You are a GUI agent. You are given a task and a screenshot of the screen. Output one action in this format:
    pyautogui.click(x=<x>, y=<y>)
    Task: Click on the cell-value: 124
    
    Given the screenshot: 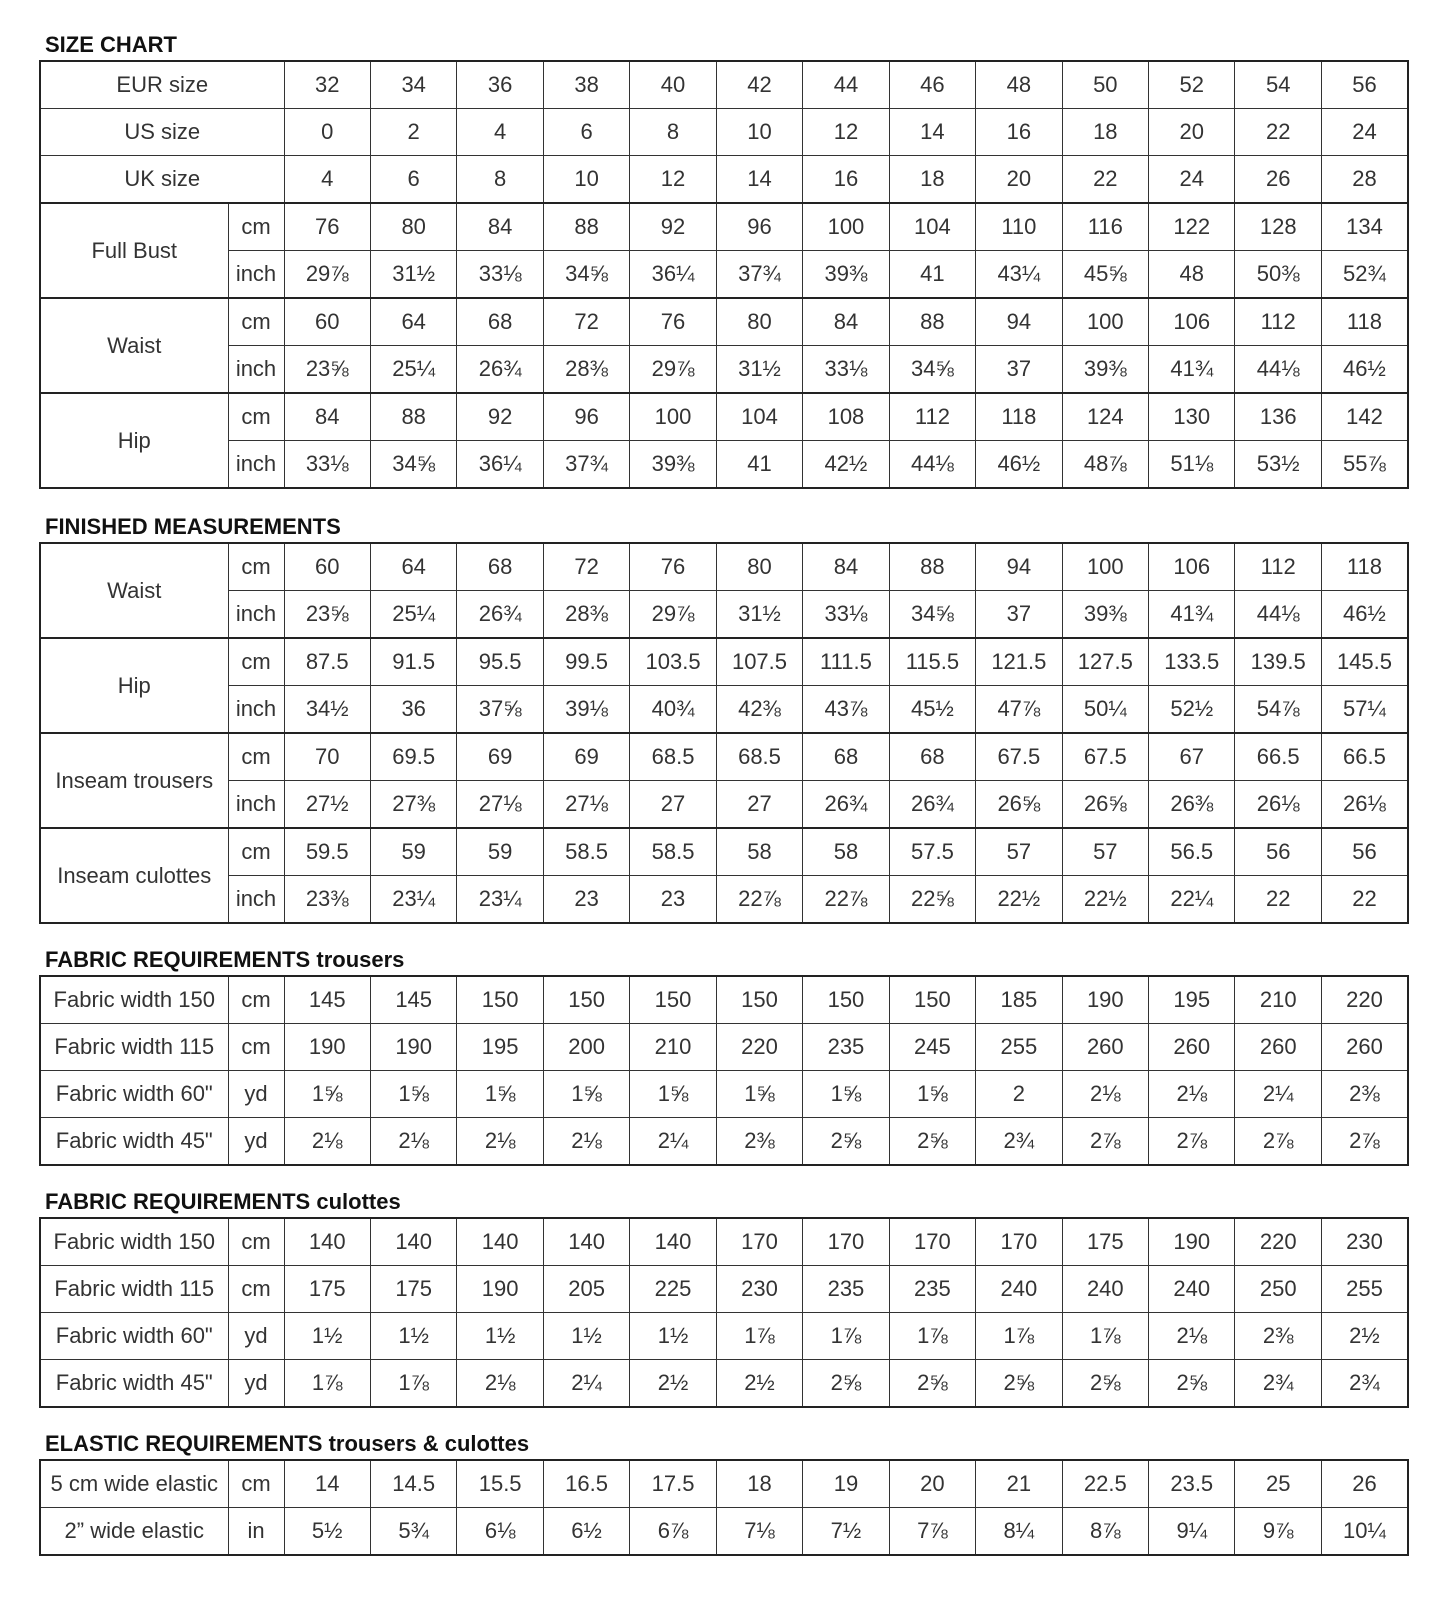 What is the action you would take?
    pyautogui.click(x=1105, y=416)
    